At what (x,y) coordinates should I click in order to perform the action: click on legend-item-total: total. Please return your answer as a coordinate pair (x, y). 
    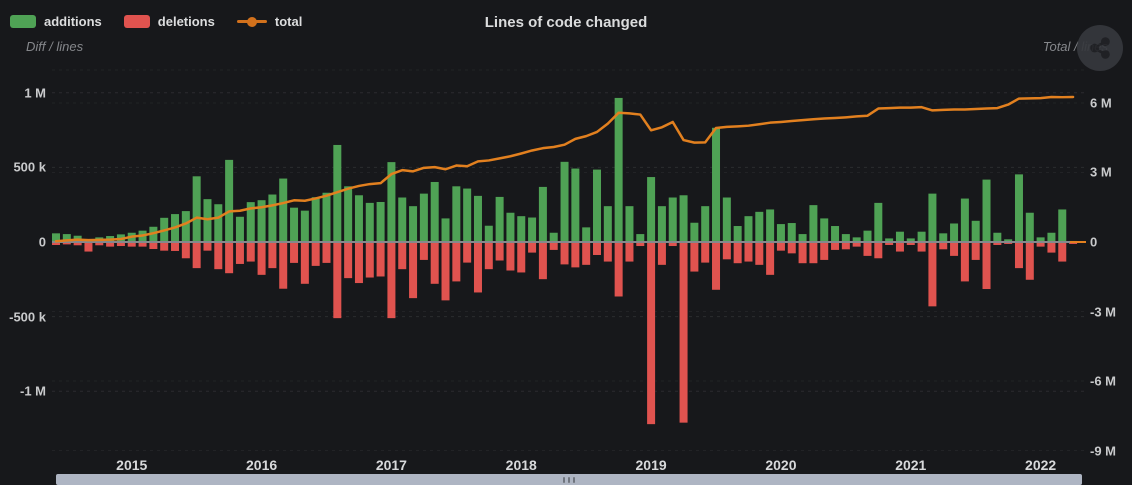
    Looking at the image, I should click on (269, 21).